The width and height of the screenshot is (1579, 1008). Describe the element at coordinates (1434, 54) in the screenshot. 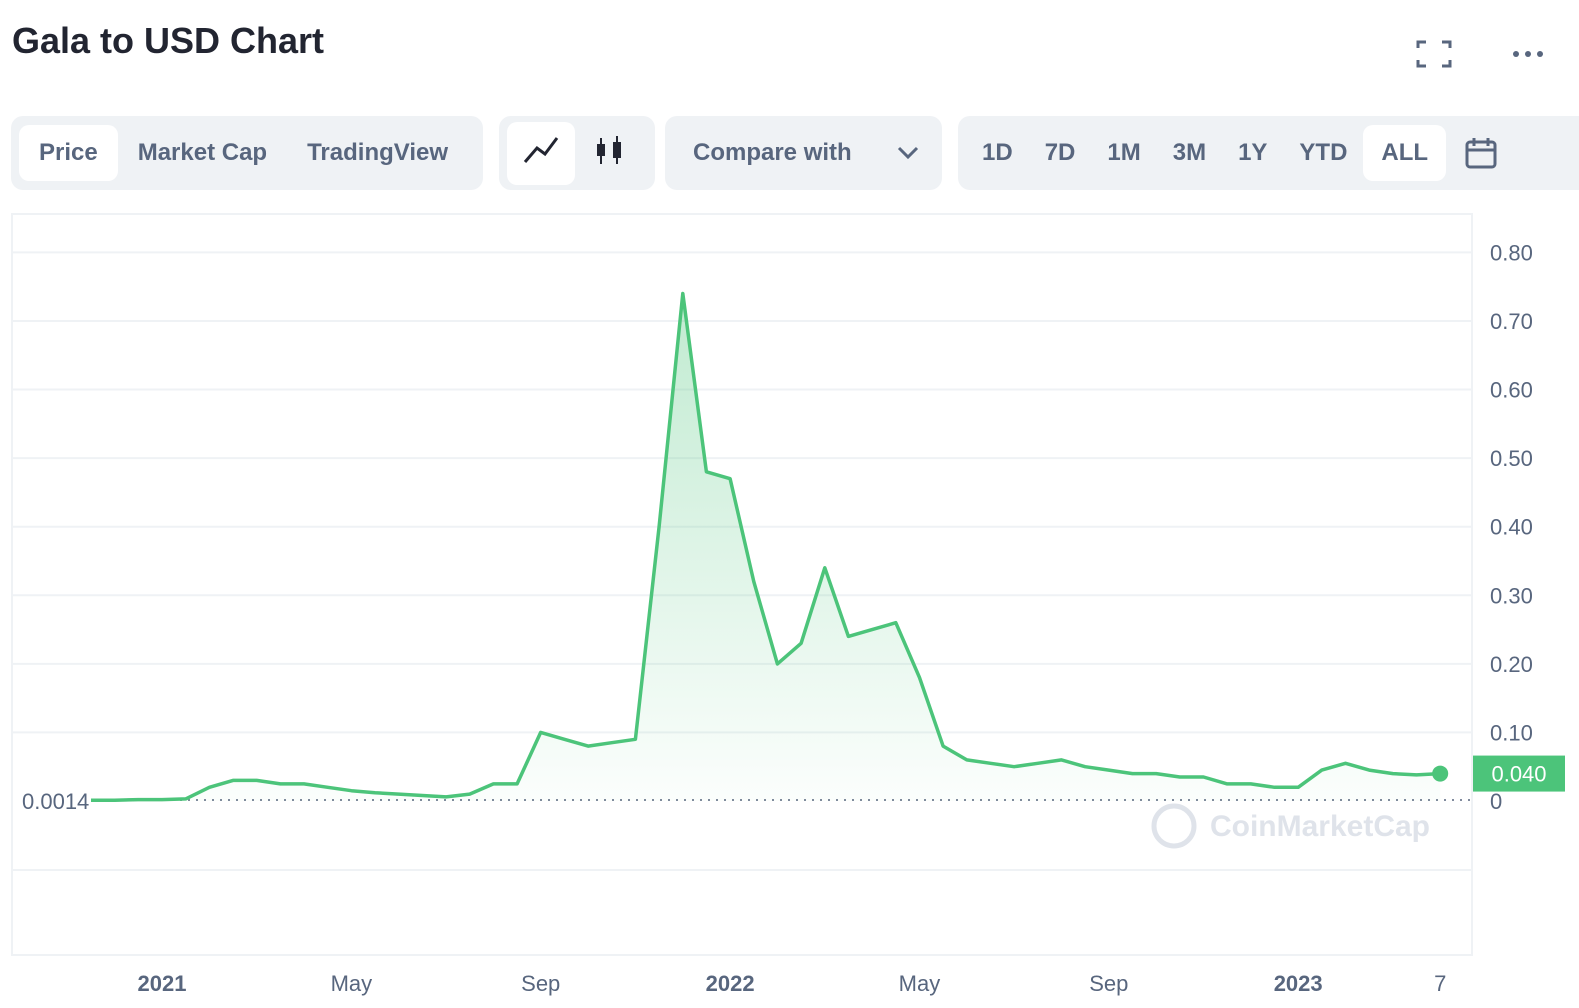

I see `fullscreen-icon` at that location.